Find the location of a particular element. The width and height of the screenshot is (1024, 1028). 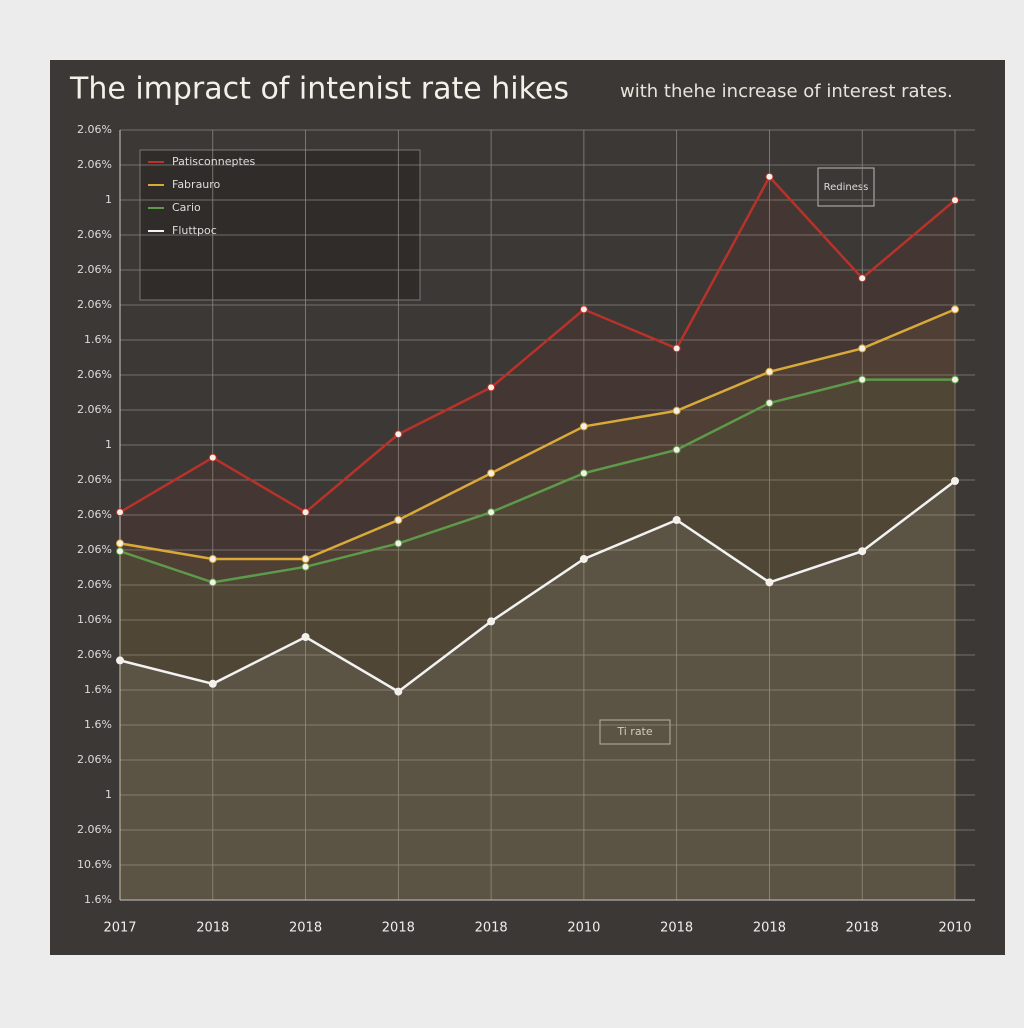

annotation: Ti rate is located at coordinates (634, 731).